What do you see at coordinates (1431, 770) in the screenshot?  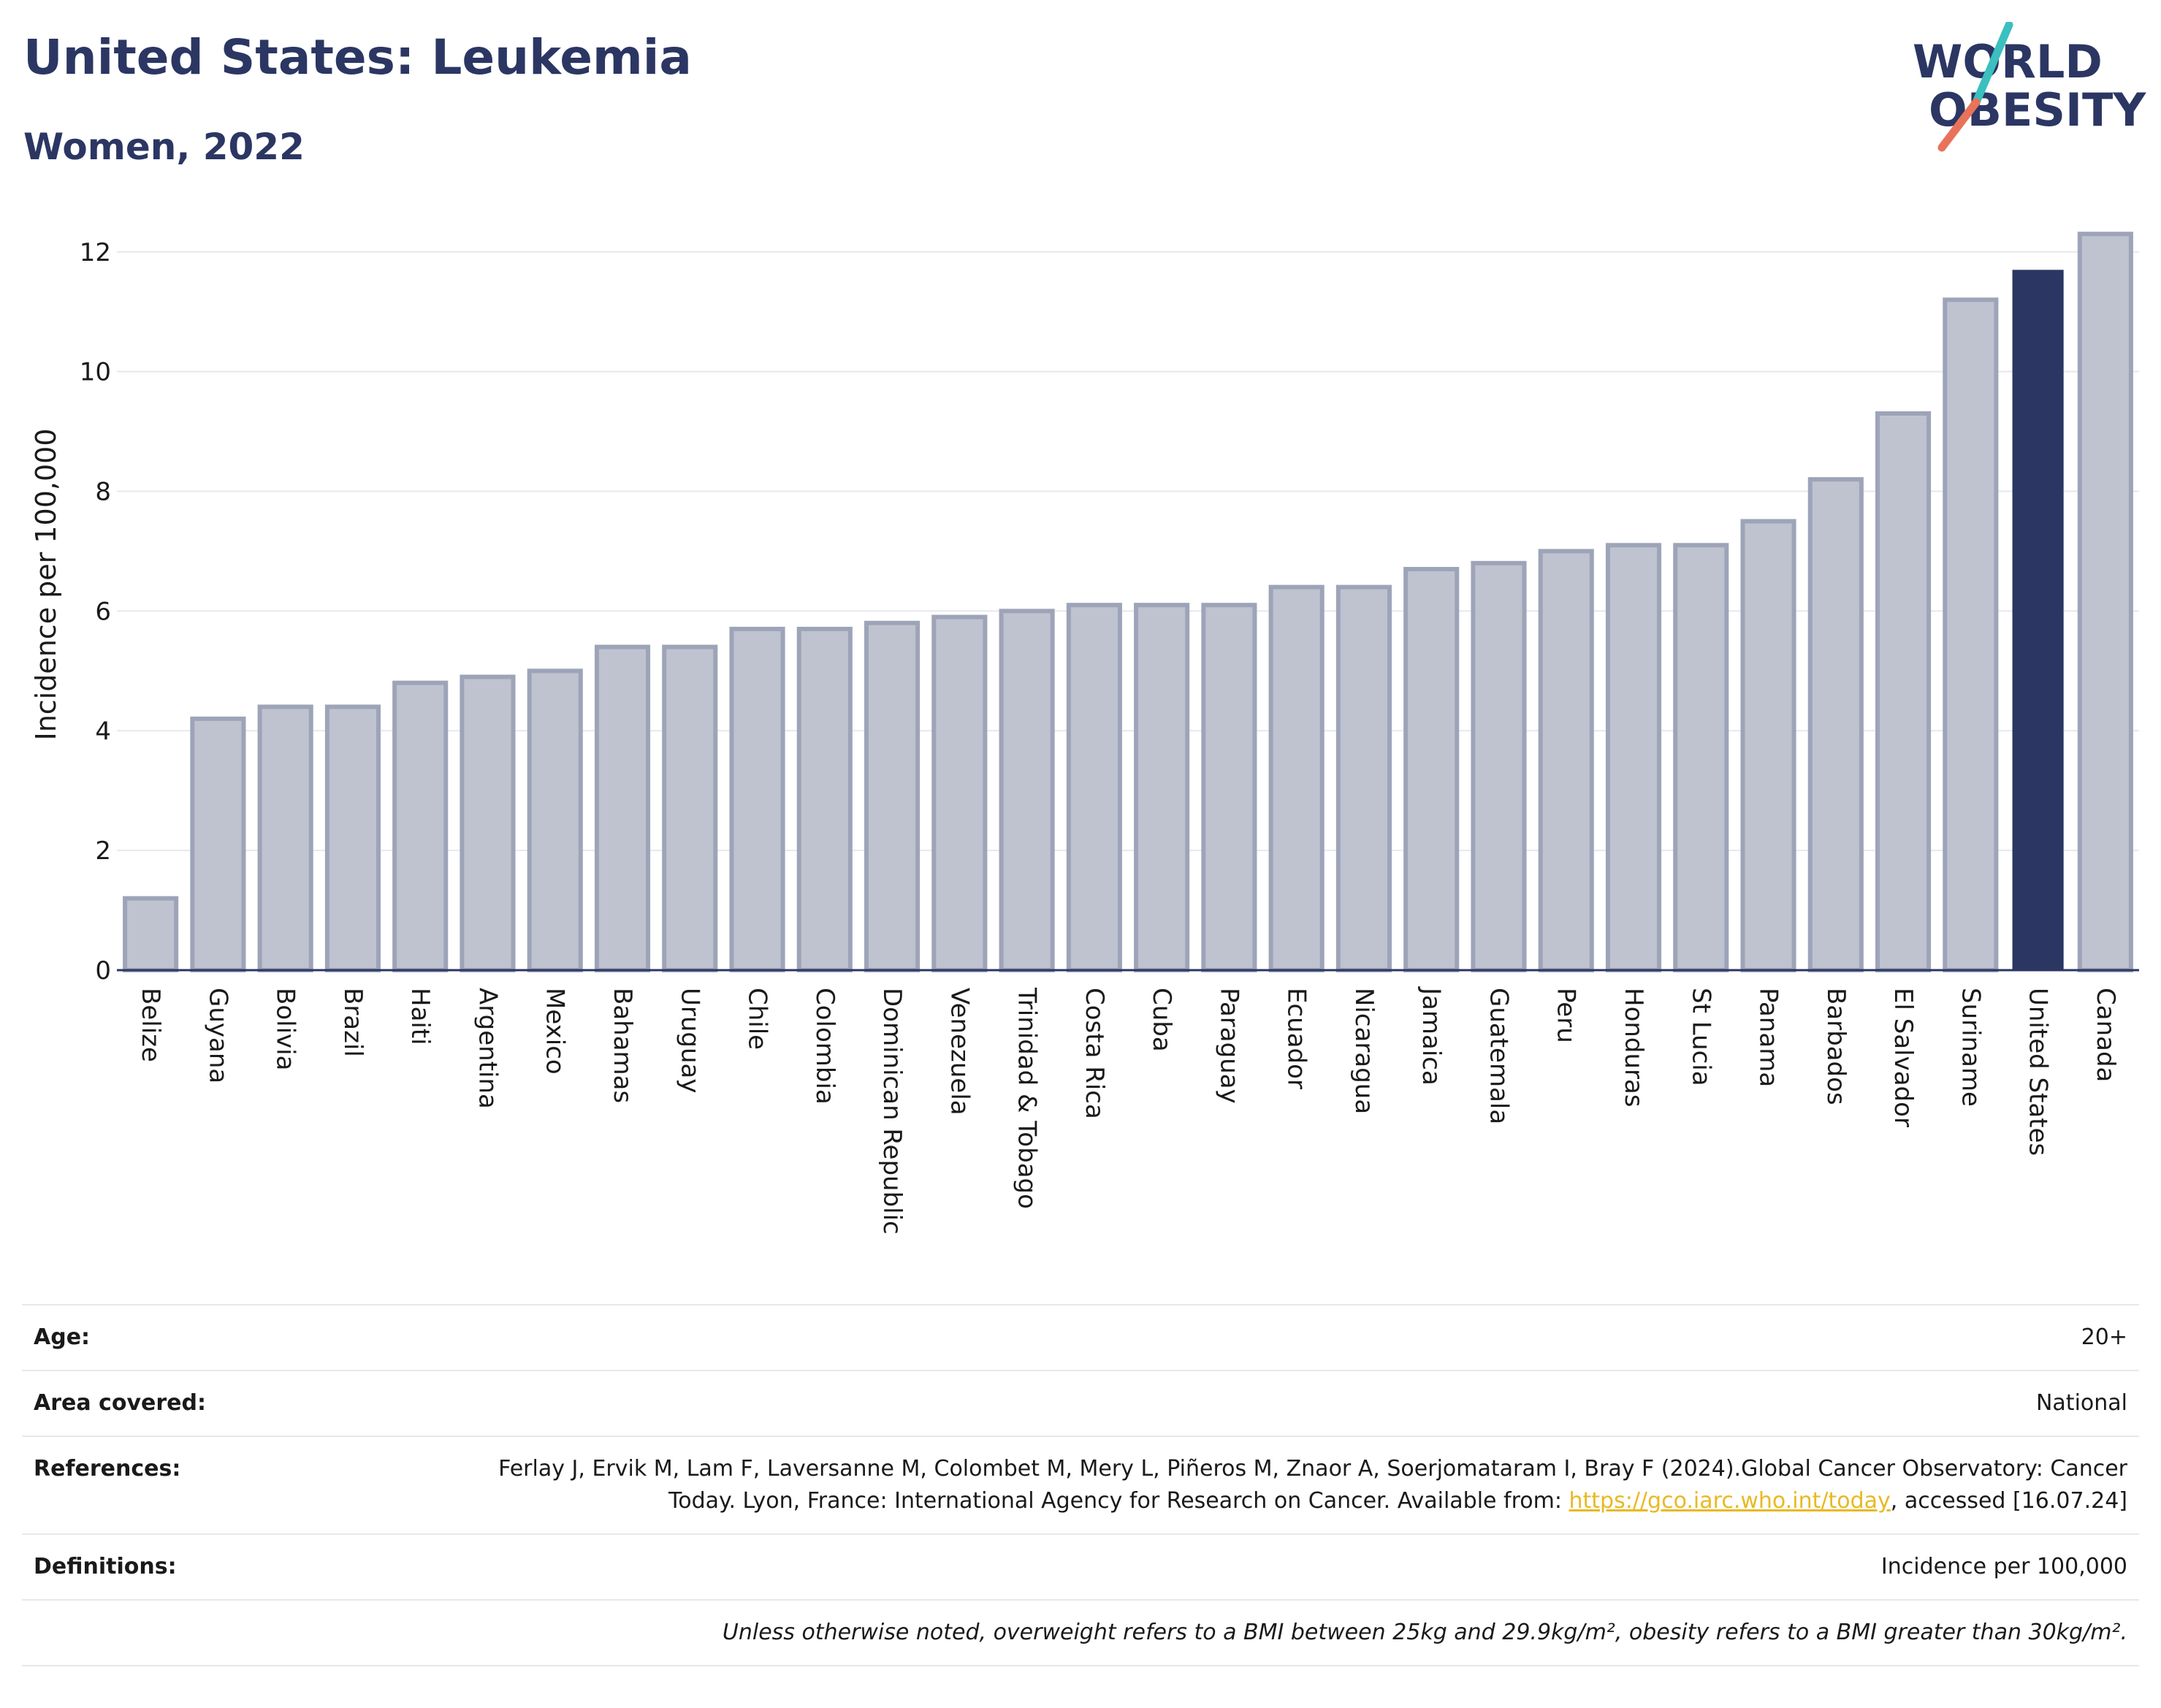 I see `bar-jamaica` at bounding box center [1431, 770].